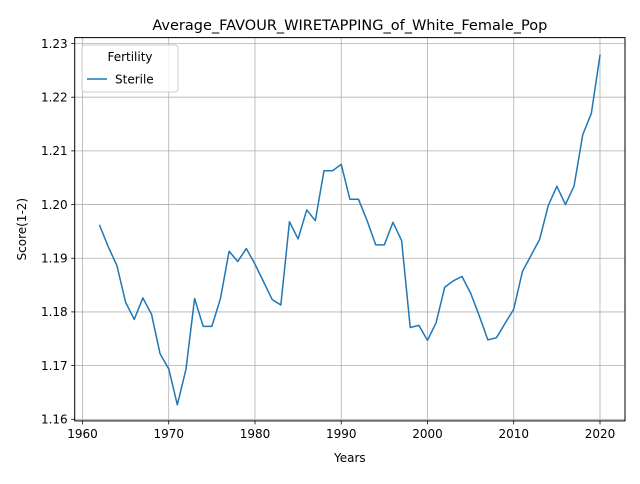 The image size is (640, 484). What do you see at coordinates (54, 366) in the screenshot?
I see `y-tick-label: 1.17` at bounding box center [54, 366].